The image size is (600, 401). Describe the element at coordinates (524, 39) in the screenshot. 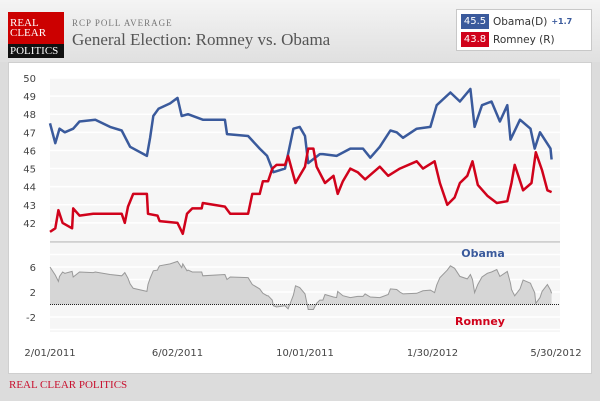

I see `romney-label: Romney (R)` at that location.